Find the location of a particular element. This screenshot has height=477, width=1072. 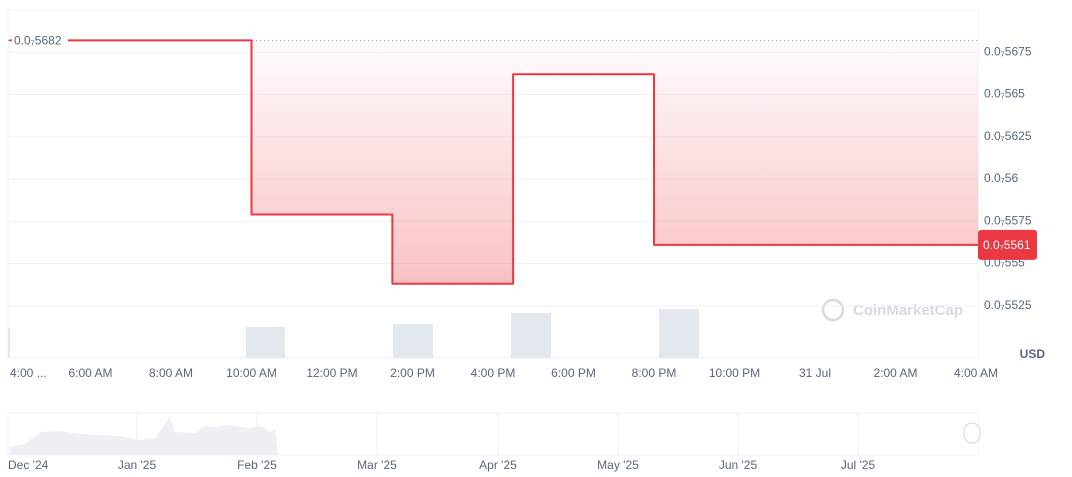

y-tick-label: 0.0₇56 is located at coordinates (1001, 178).